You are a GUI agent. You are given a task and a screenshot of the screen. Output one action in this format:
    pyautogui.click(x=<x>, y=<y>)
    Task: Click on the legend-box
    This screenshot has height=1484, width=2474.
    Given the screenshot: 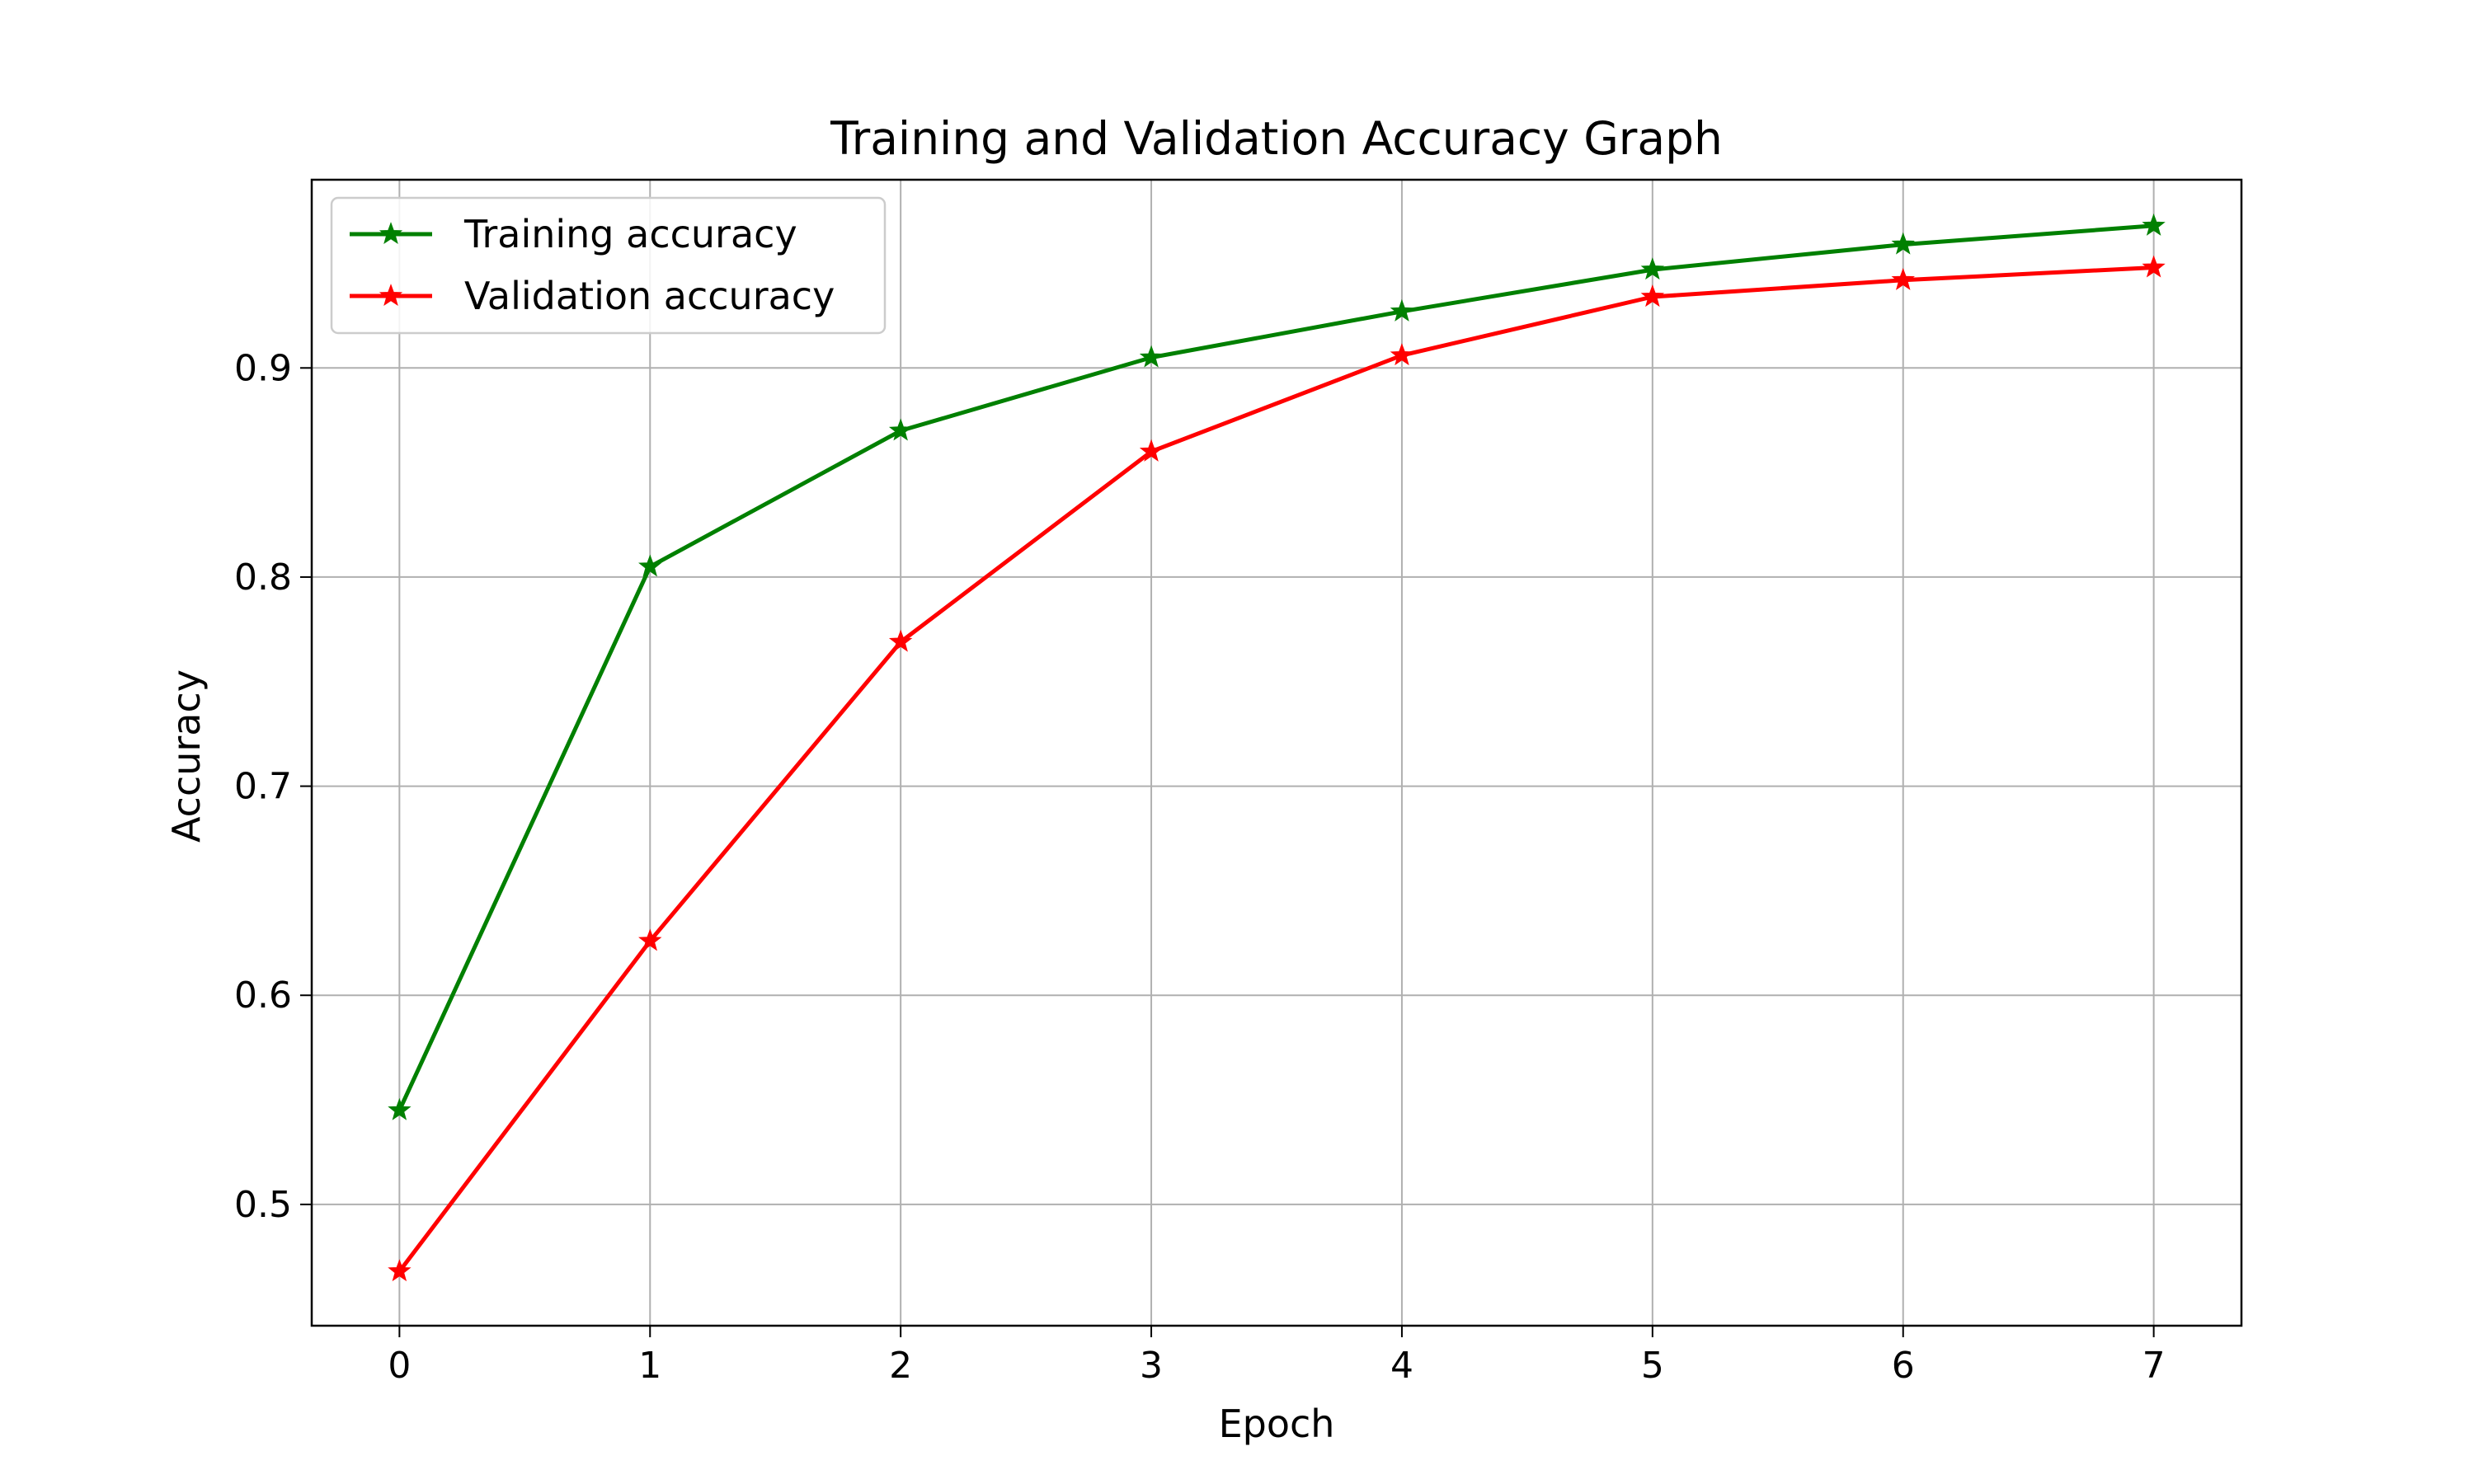 What is the action you would take?
    pyautogui.click(x=608, y=265)
    